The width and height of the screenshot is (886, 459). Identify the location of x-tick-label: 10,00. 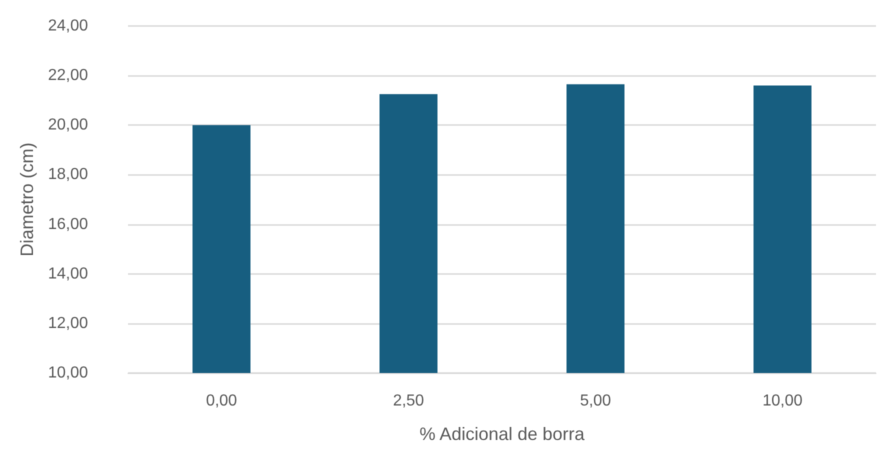
(782, 401).